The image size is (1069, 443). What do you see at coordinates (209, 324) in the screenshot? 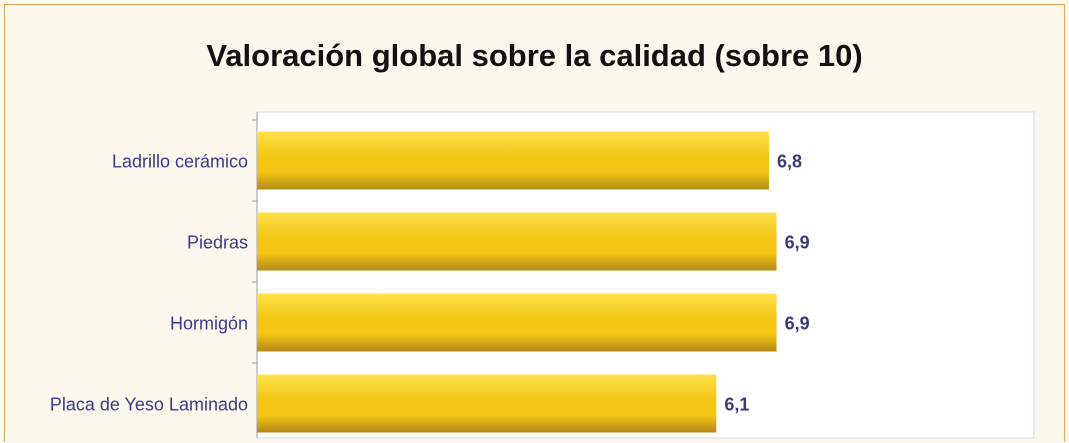
I see `category-label: Hormigón` at bounding box center [209, 324].